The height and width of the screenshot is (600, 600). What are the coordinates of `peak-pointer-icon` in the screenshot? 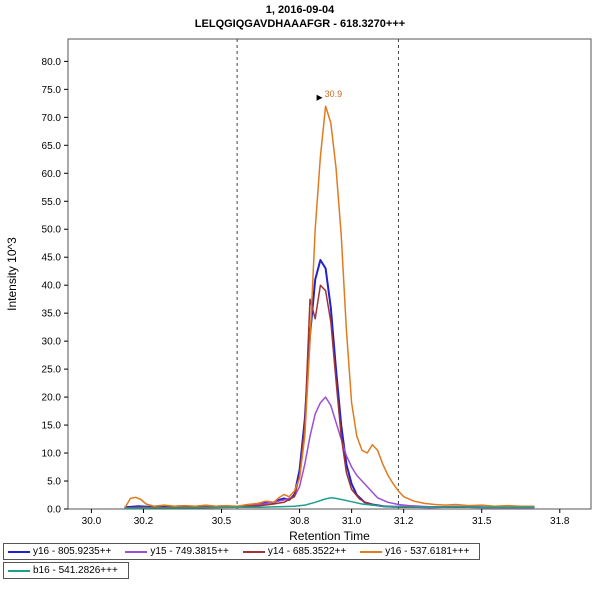 It's located at (319, 97).